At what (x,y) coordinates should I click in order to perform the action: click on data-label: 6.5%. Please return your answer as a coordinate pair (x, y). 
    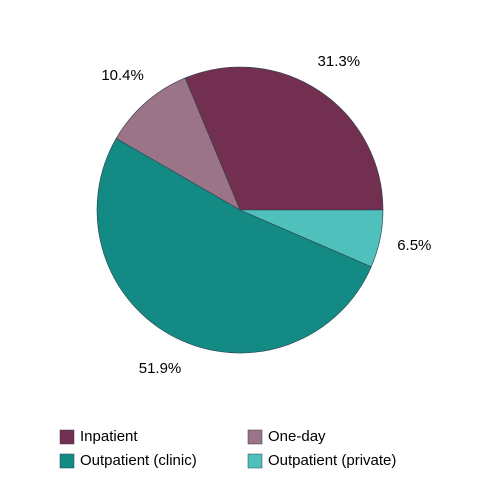
    Looking at the image, I should click on (414, 245).